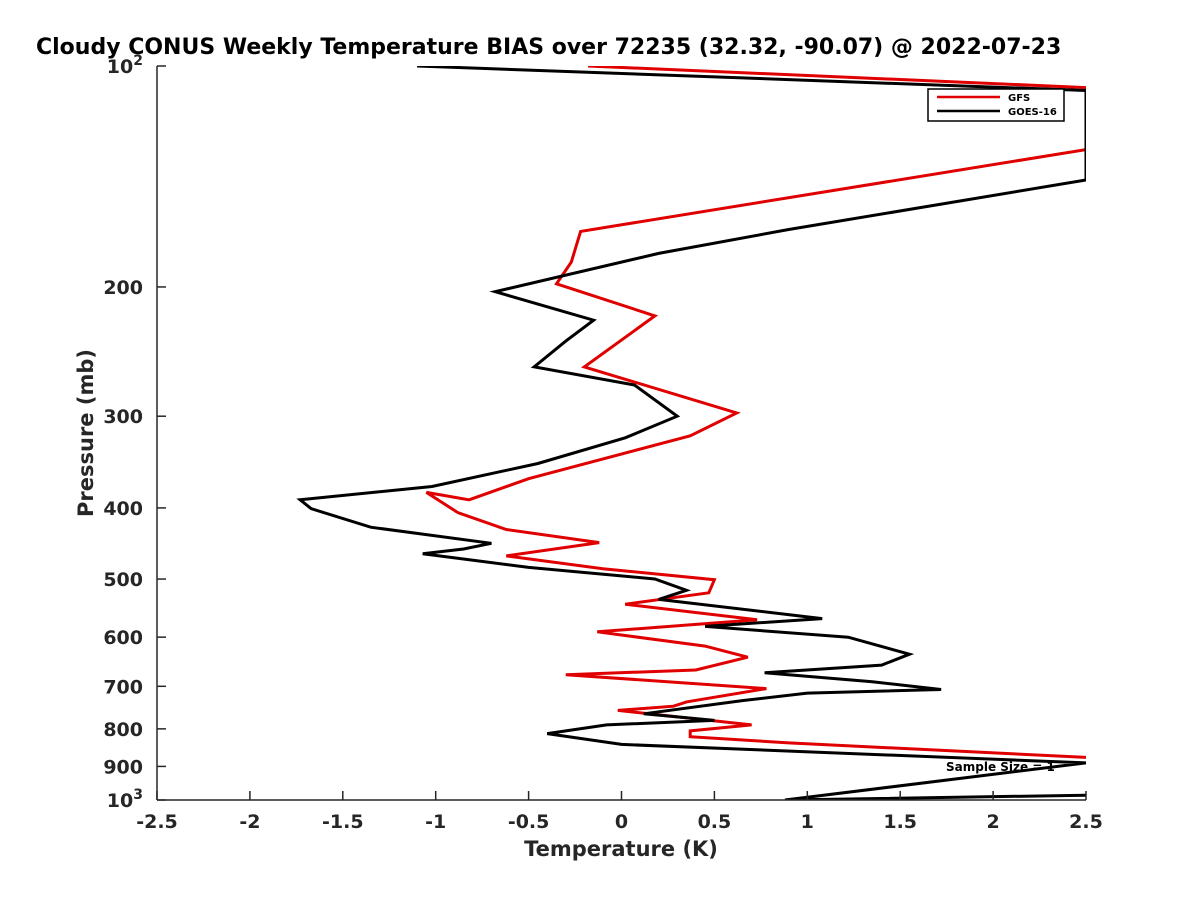 Image resolution: width=1200 pixels, height=900 pixels. Describe the element at coordinates (123, 638) in the screenshot. I see `y-tick-label: 600` at that location.